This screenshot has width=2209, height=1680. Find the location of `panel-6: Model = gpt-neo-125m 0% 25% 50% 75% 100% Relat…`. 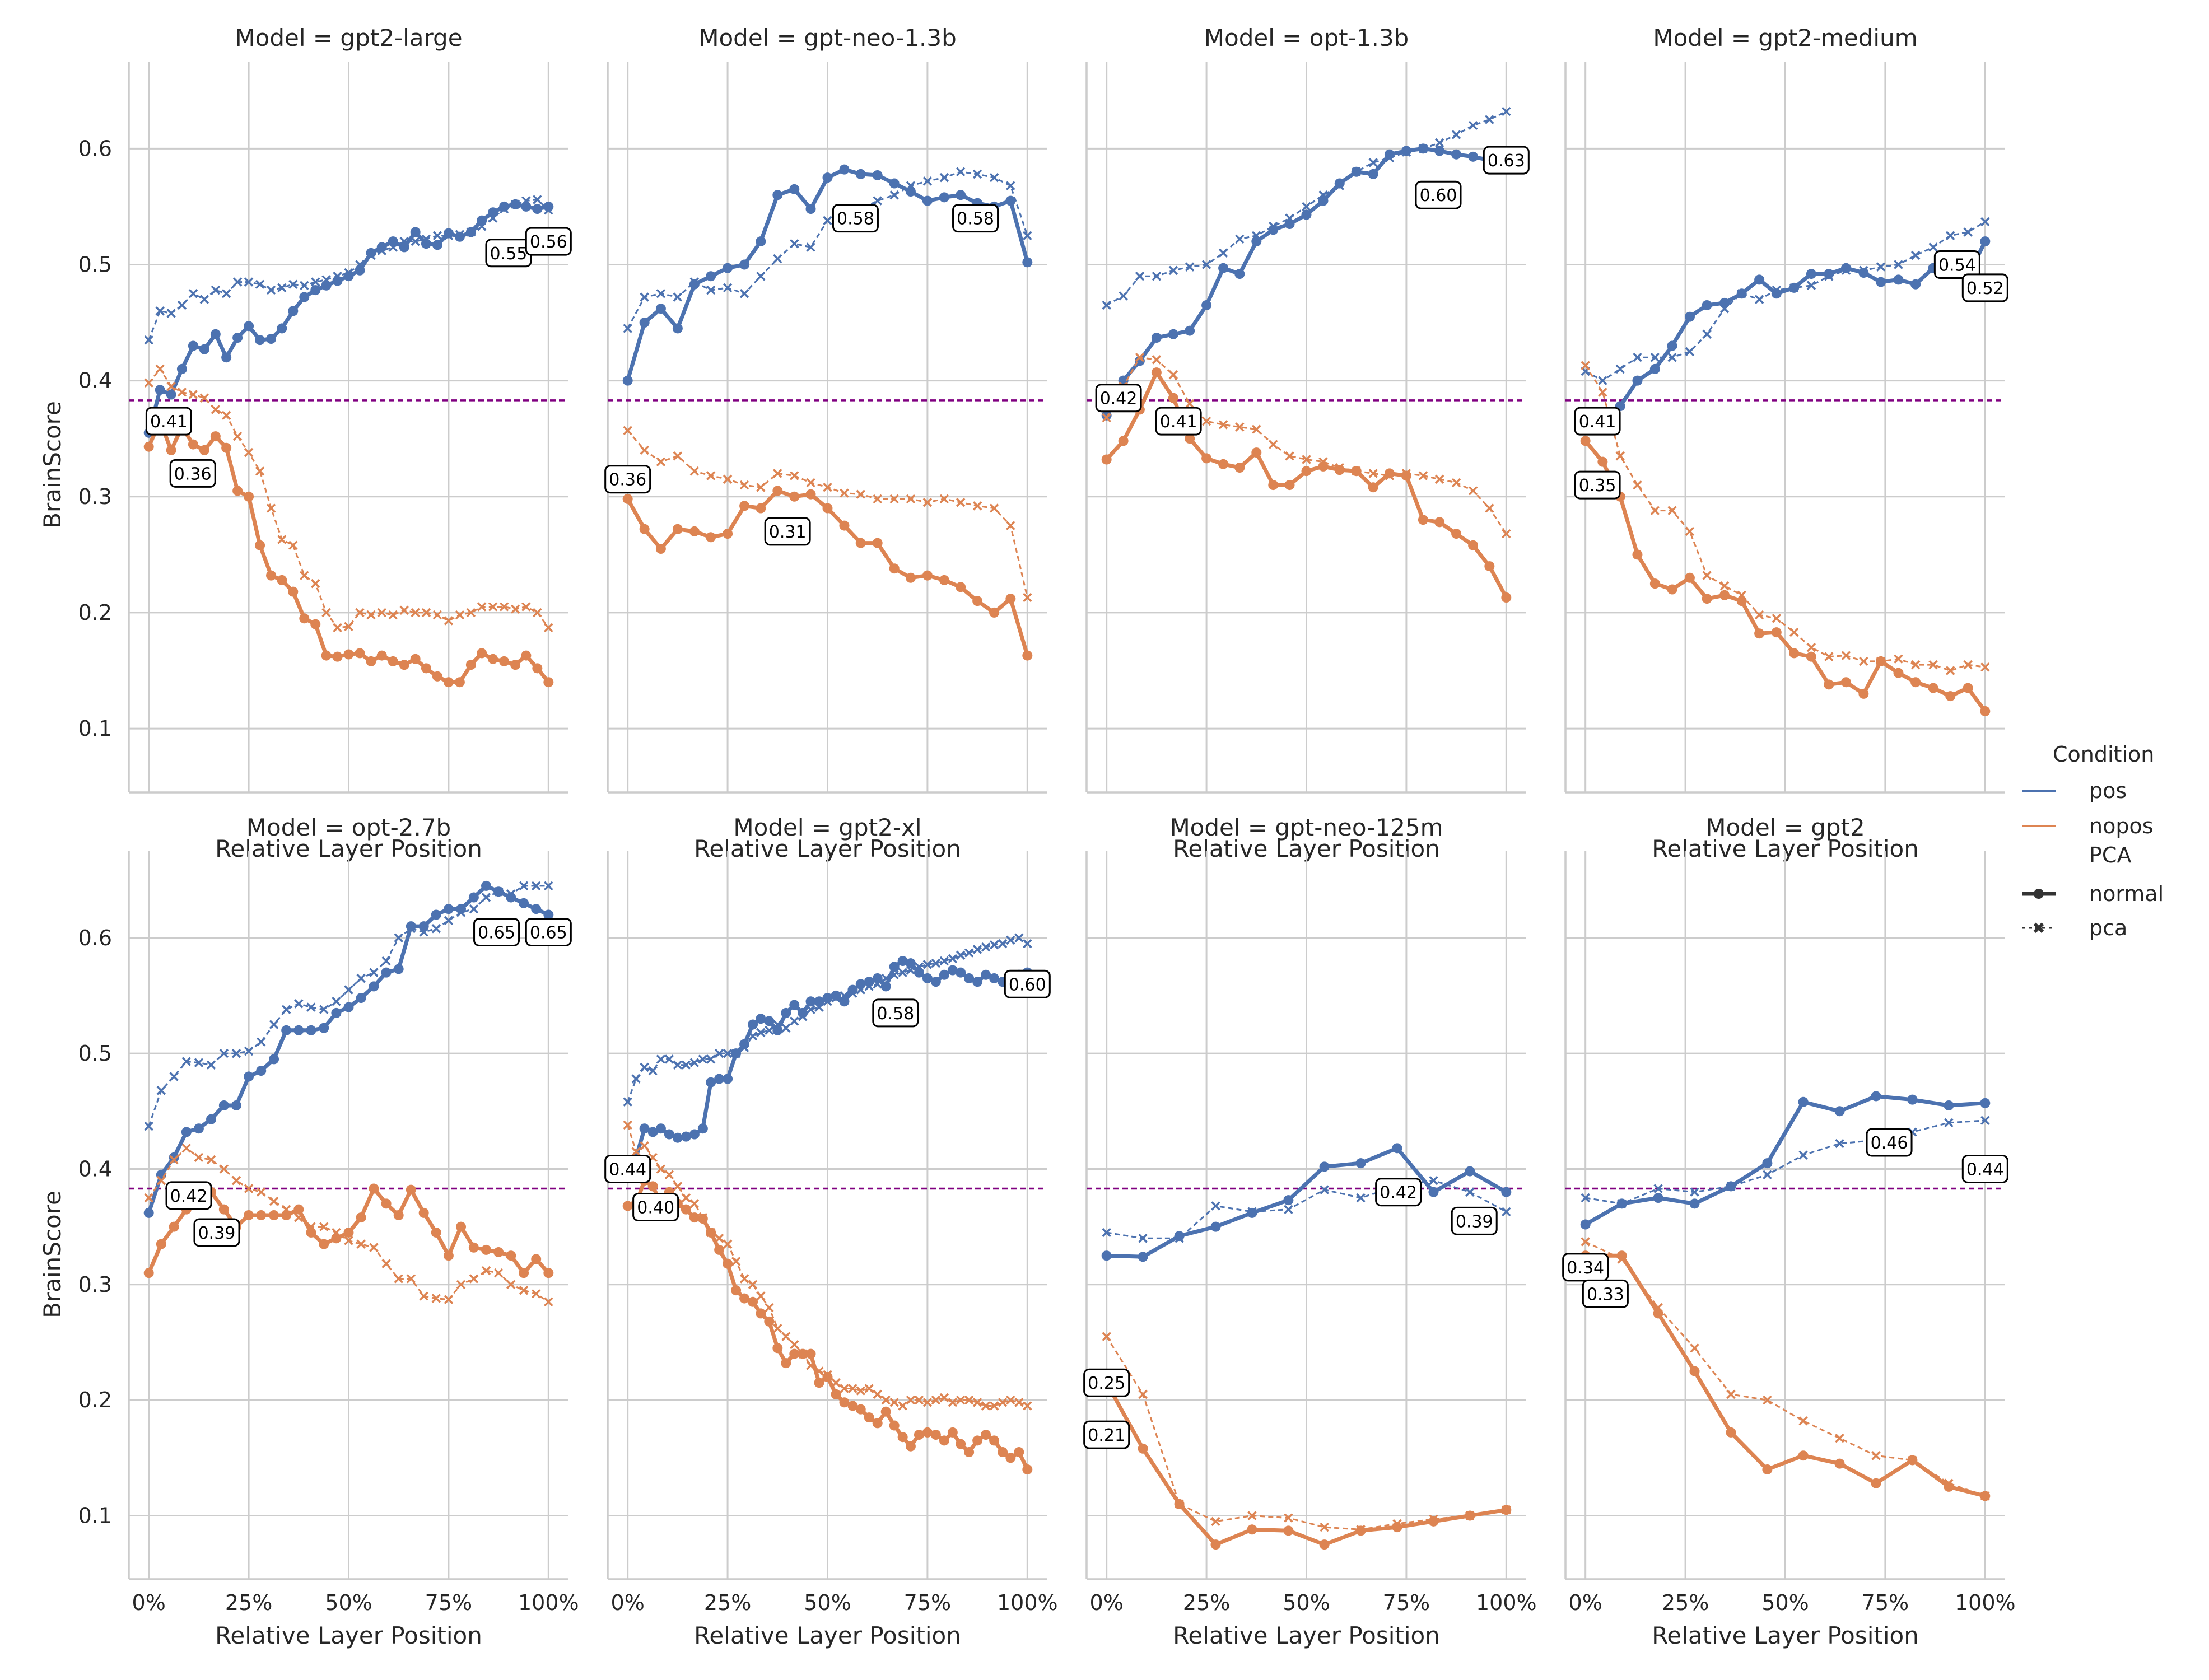

panel-6: Model = gpt-neo-125m 0% 25% 50% 75% 100% Relat… is located at coordinates (1310, 1232).